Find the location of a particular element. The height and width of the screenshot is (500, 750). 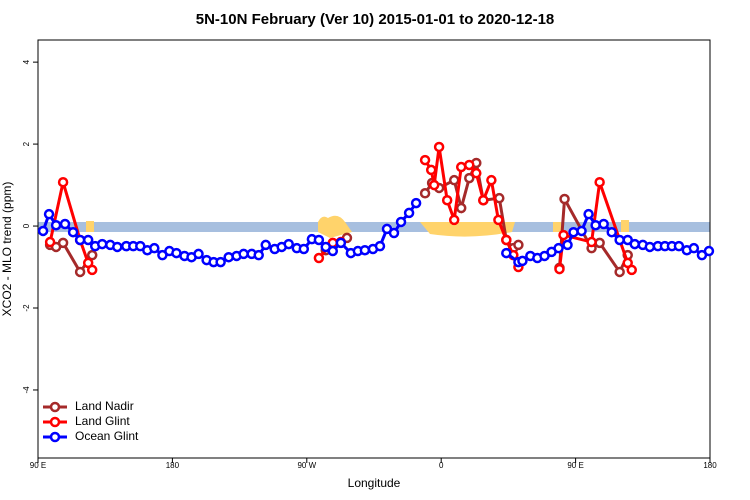

y-tick-label: -2 is located at coordinates (26, 308).